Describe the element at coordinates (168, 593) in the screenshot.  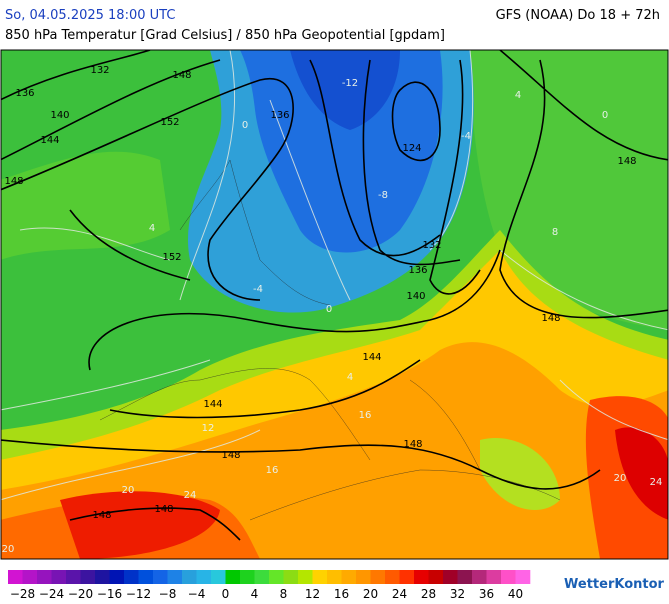
I see `legend-tick-label: −8` at that location.